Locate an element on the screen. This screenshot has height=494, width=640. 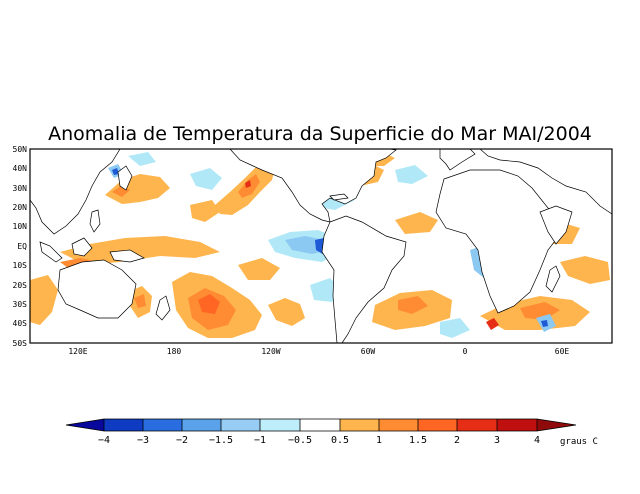
lat-tick-label: 40S is located at coordinates (20, 323).